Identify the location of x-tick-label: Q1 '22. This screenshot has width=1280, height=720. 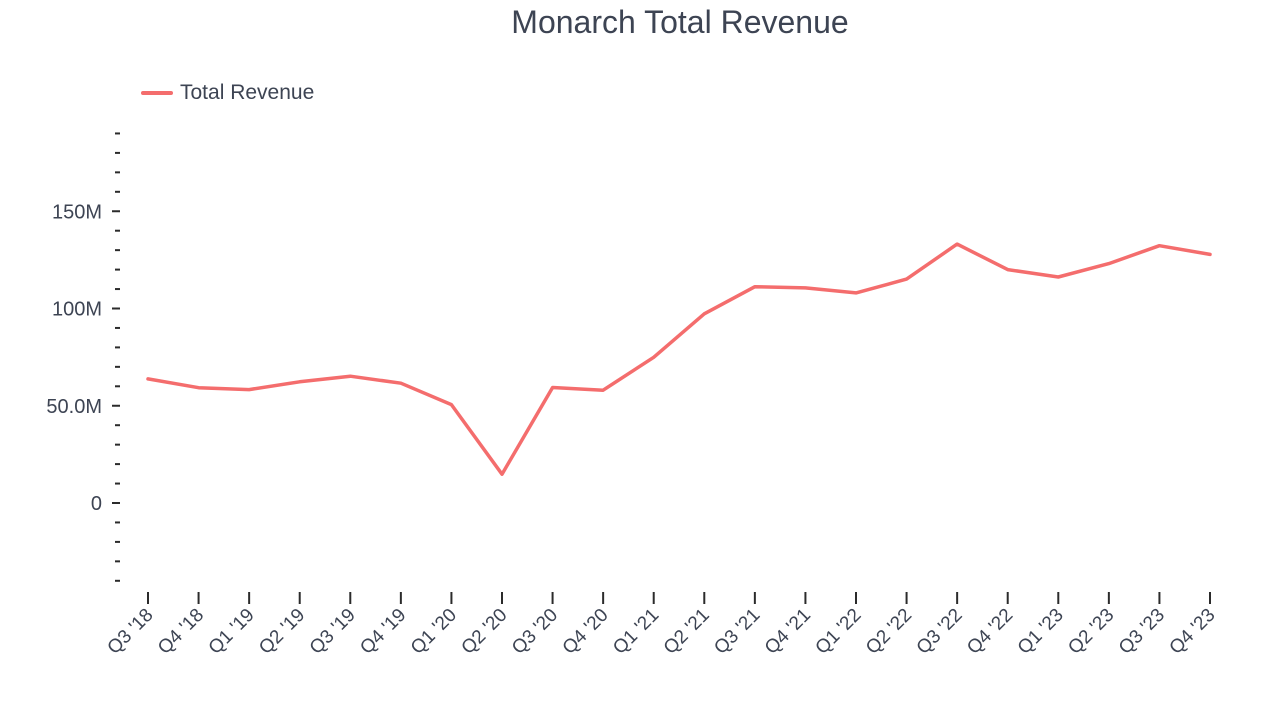
(839, 632).